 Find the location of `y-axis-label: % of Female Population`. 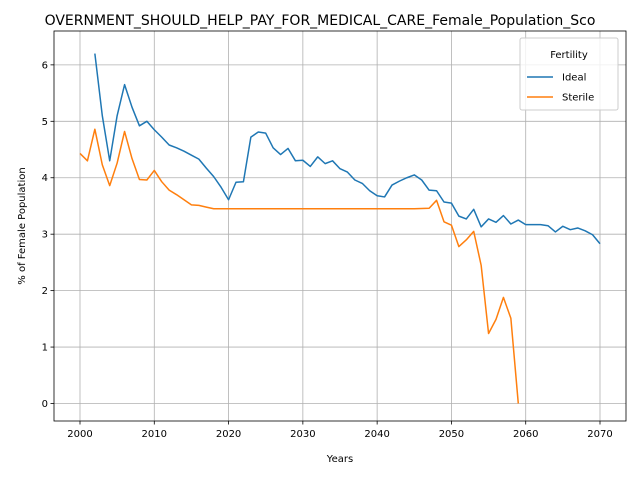

y-axis-label: % of Female Population is located at coordinates (22, 225).